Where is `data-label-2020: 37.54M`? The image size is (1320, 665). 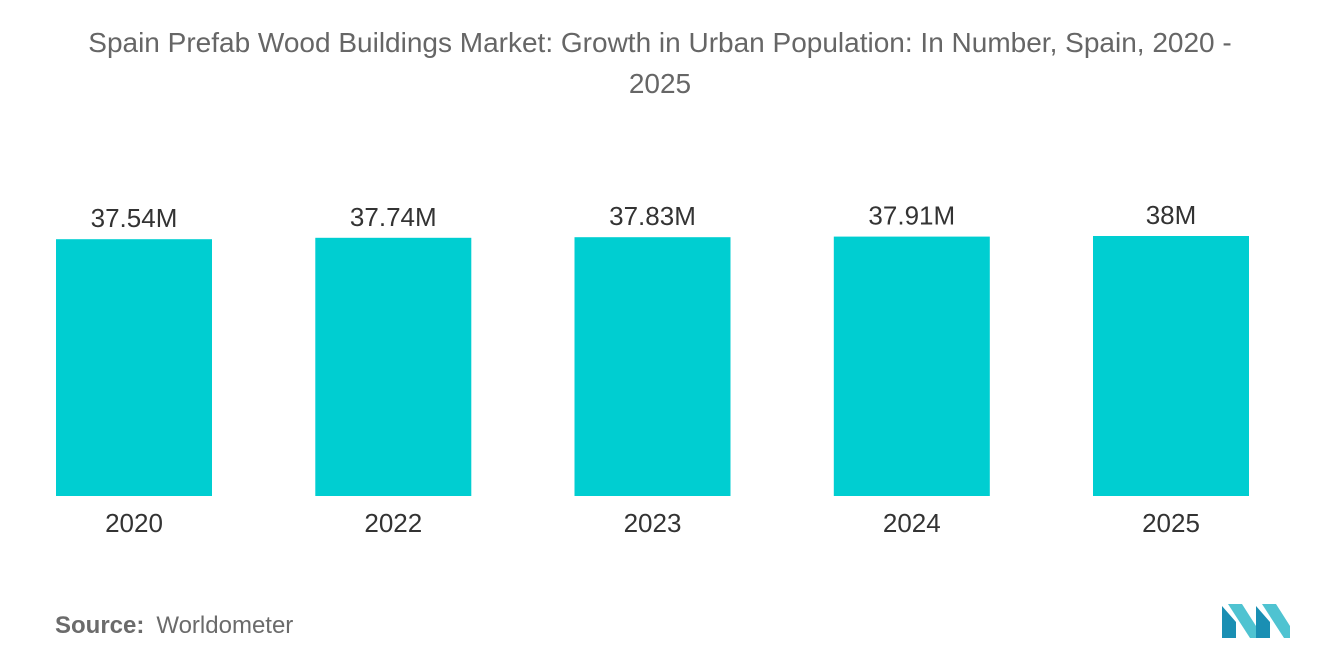
data-label-2020: 37.54M is located at coordinates (134, 218).